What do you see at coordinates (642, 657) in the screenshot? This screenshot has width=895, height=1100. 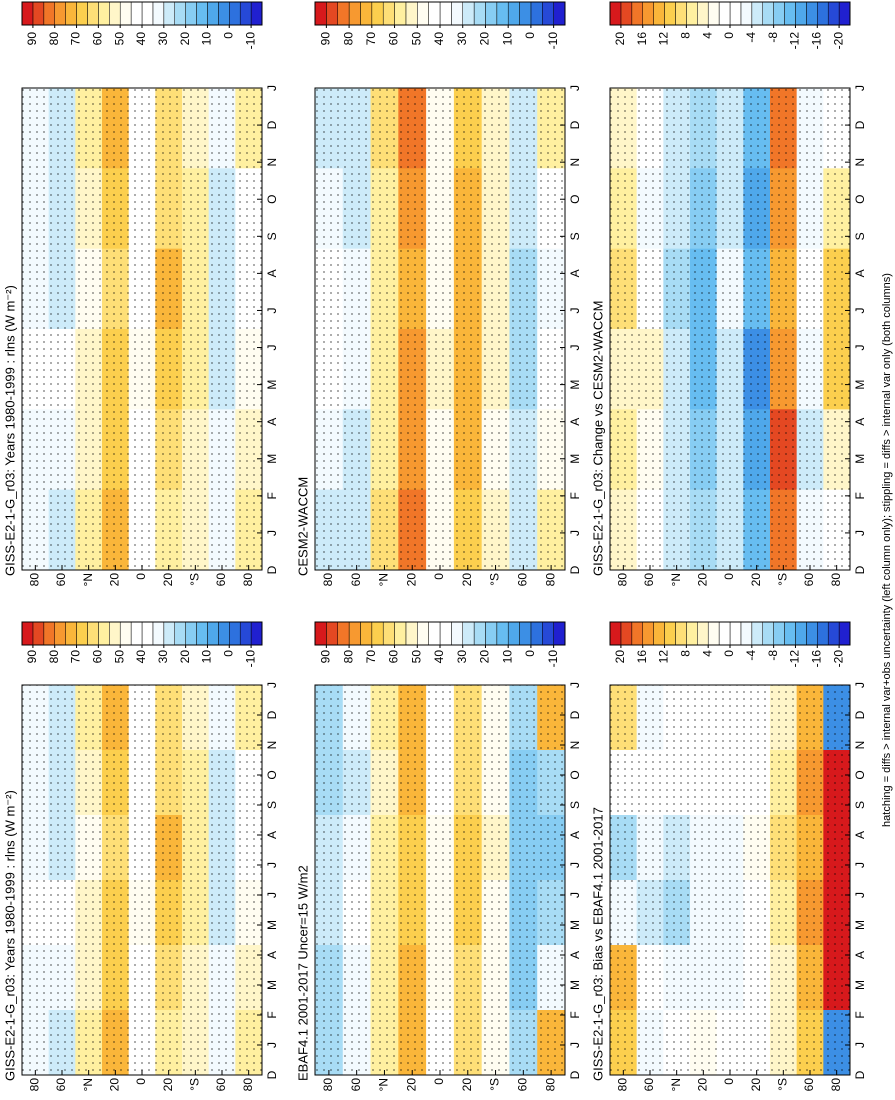 I see `colorbar-label: 16` at bounding box center [642, 657].